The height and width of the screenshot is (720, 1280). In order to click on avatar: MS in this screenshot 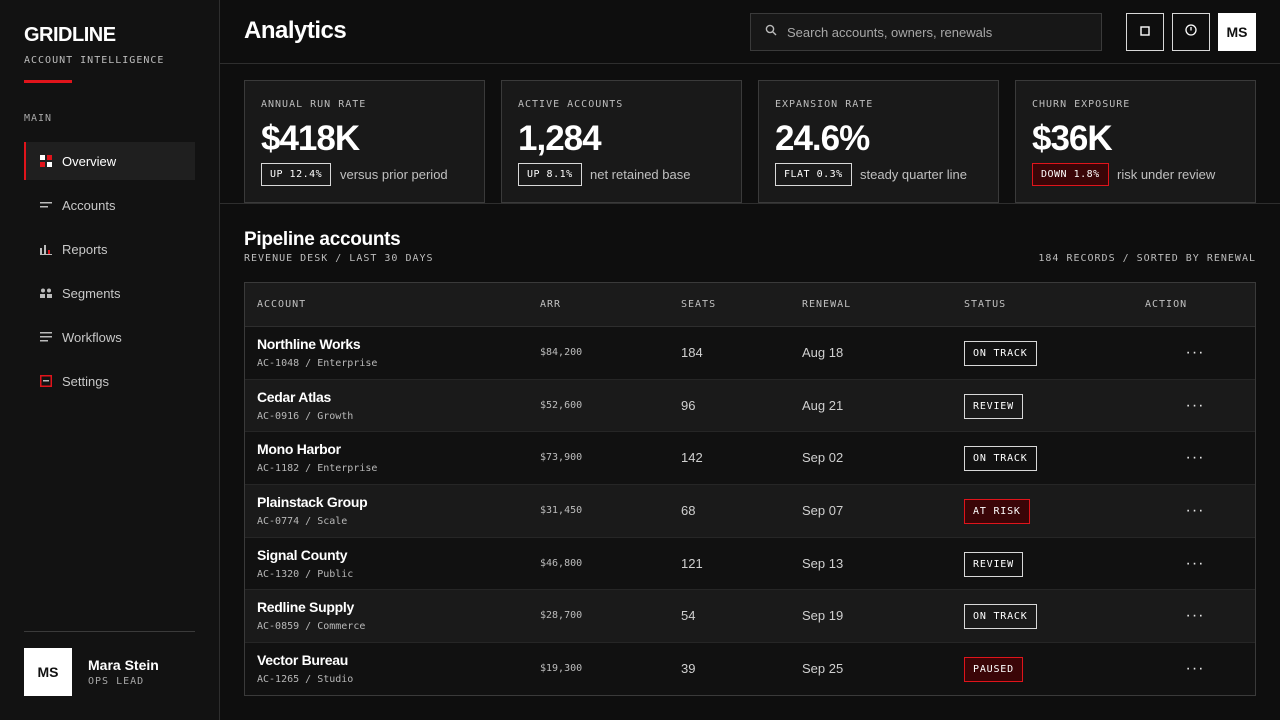, I will do `click(48, 672)`.